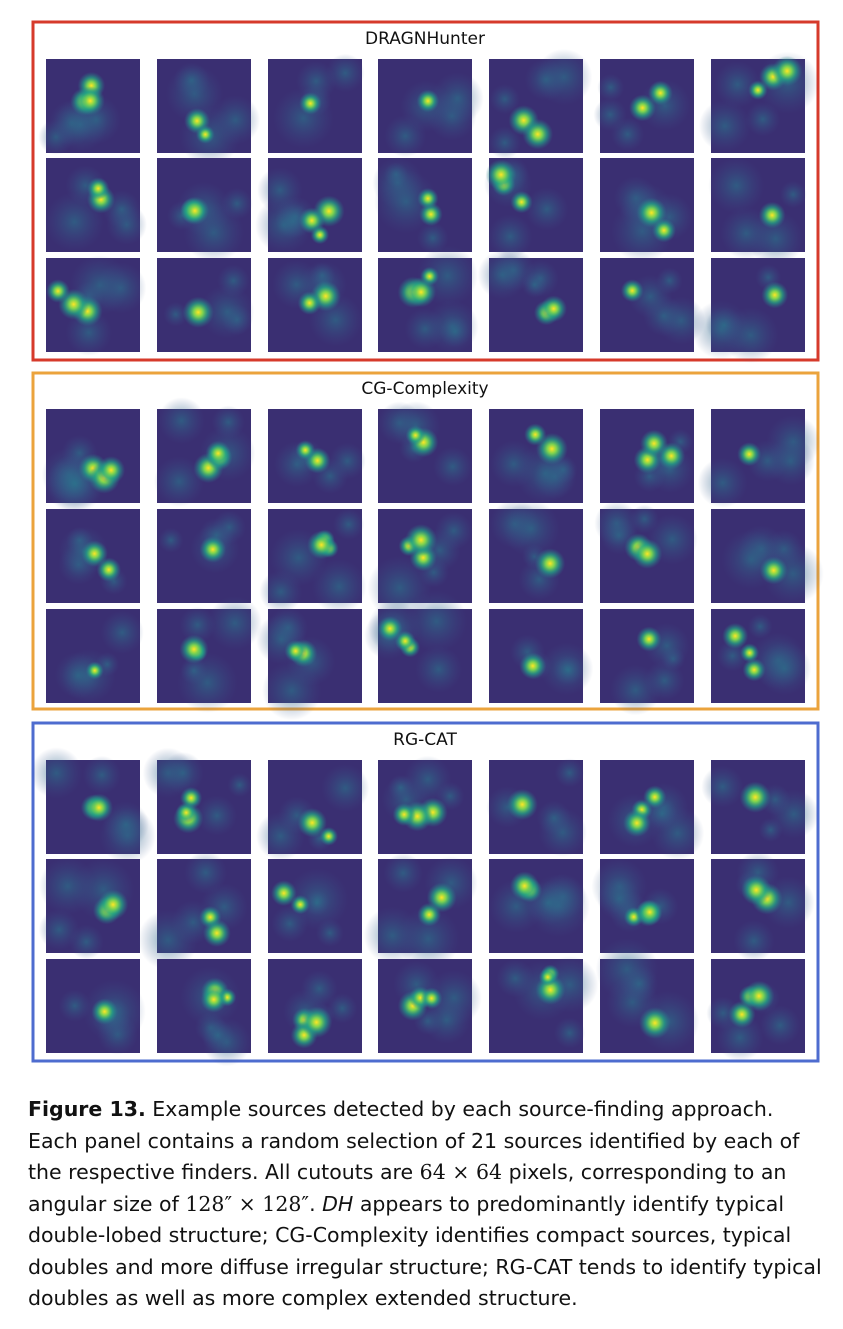  What do you see at coordinates (424, 389) in the screenshot?
I see `panel-title: CG-Complexity` at bounding box center [424, 389].